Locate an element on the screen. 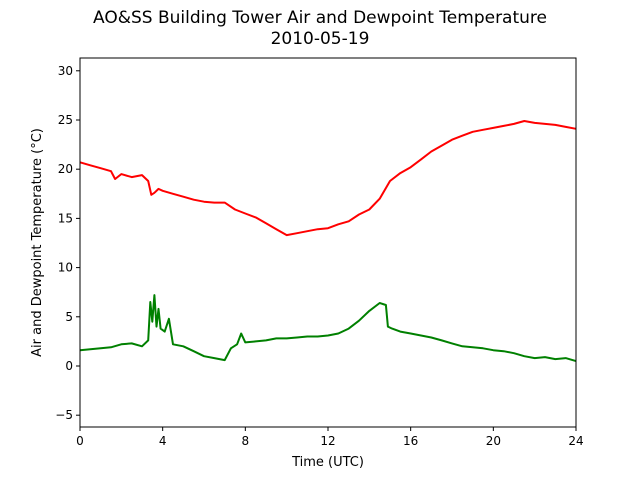 This screenshot has width=640, height=480. y-tick-label: 10 is located at coordinates (65, 268).